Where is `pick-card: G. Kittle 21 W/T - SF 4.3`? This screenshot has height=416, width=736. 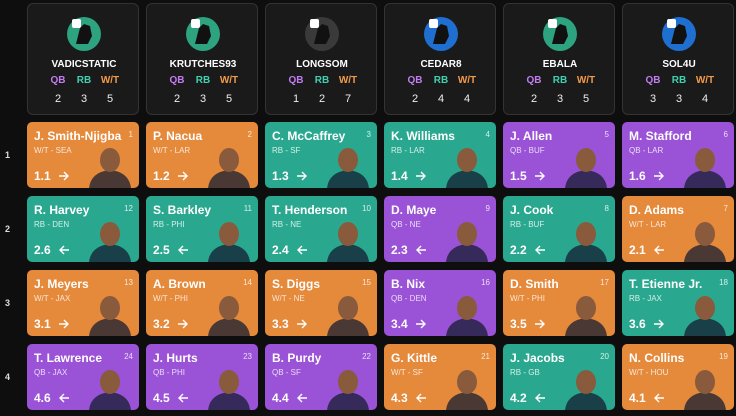
pick-card: G. Kittle 21 W/T - SF 4.3 is located at coordinates (440, 377).